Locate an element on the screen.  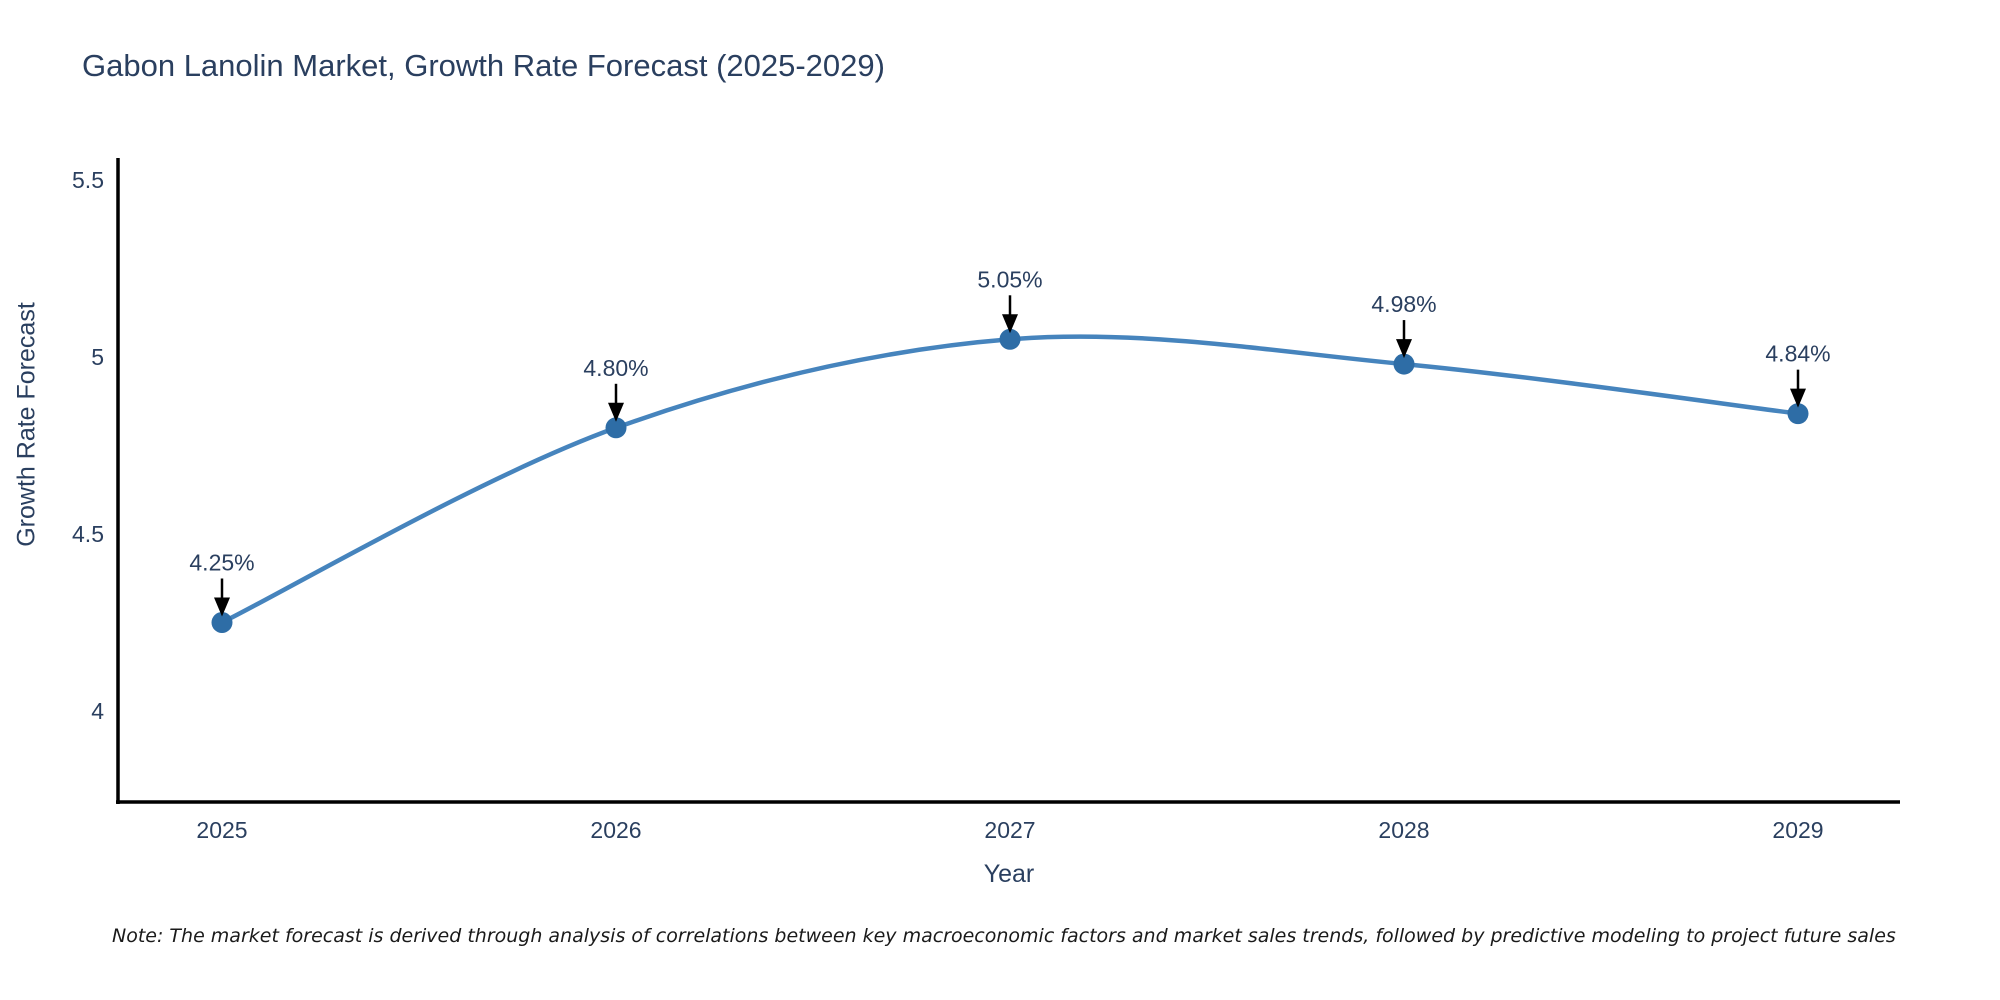
x-tick-label: 2026 is located at coordinates (615, 830).